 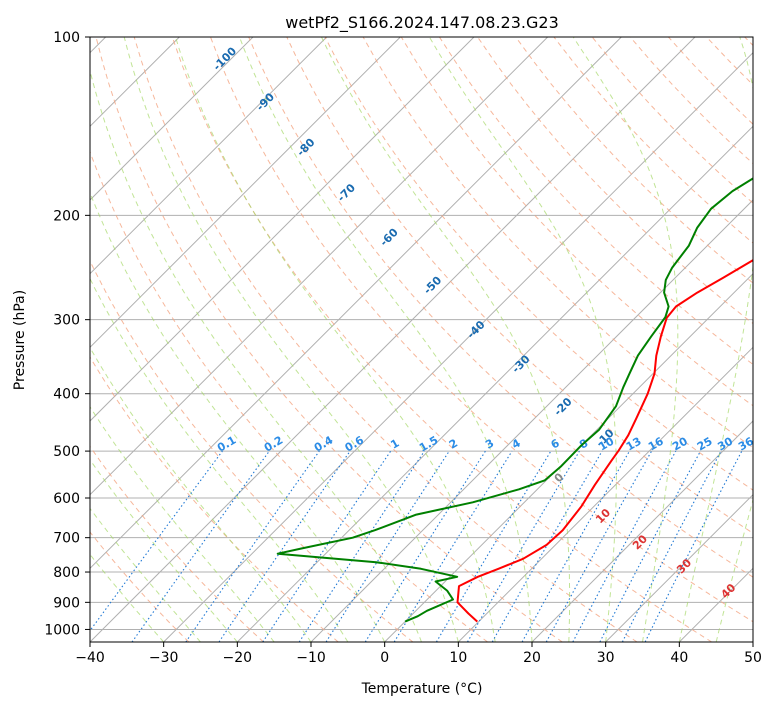 What do you see at coordinates (66, 539) in the screenshot?
I see `y-tick-label: 700` at bounding box center [66, 539].